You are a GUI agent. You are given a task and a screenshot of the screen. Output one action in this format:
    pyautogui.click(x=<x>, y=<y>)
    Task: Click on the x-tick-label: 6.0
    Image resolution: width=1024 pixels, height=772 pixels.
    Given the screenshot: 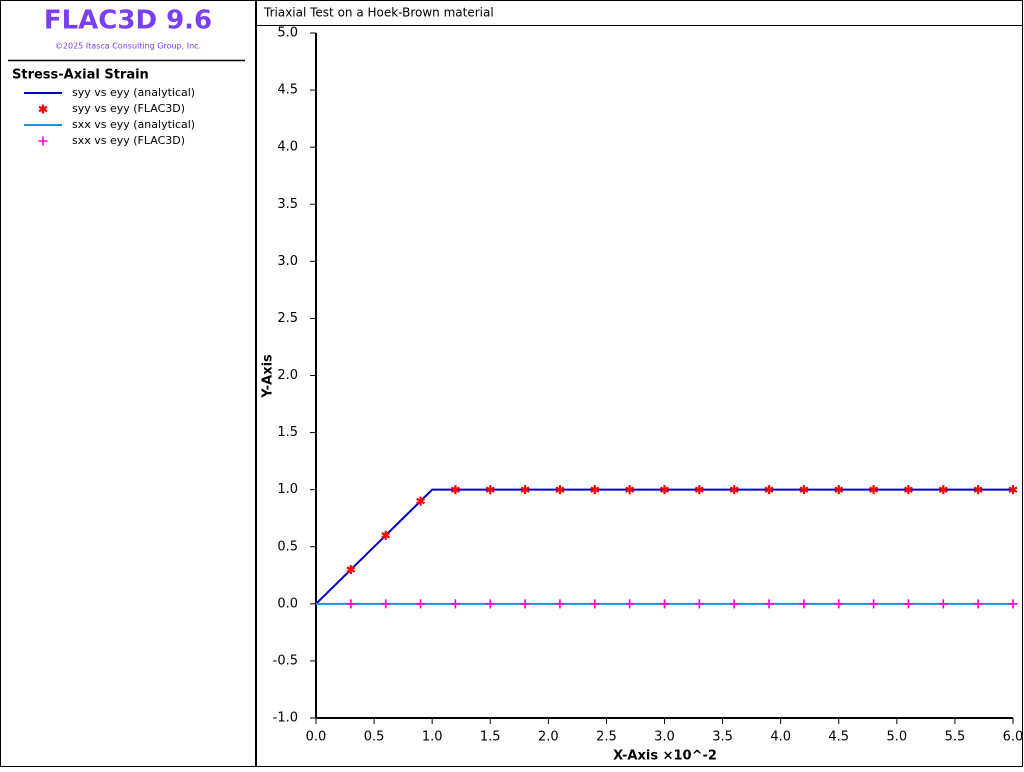 What is the action you would take?
    pyautogui.click(x=1013, y=737)
    